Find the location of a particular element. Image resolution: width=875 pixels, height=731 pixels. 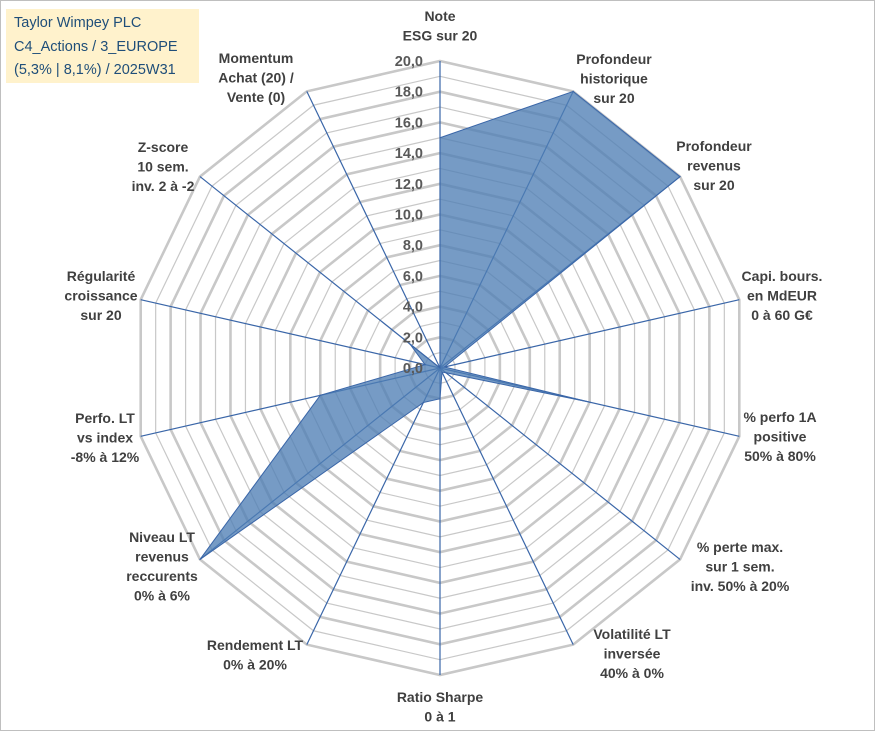

category-label: Capi. bours. en MdEUR 0 à 60 G€ is located at coordinates (782, 295).